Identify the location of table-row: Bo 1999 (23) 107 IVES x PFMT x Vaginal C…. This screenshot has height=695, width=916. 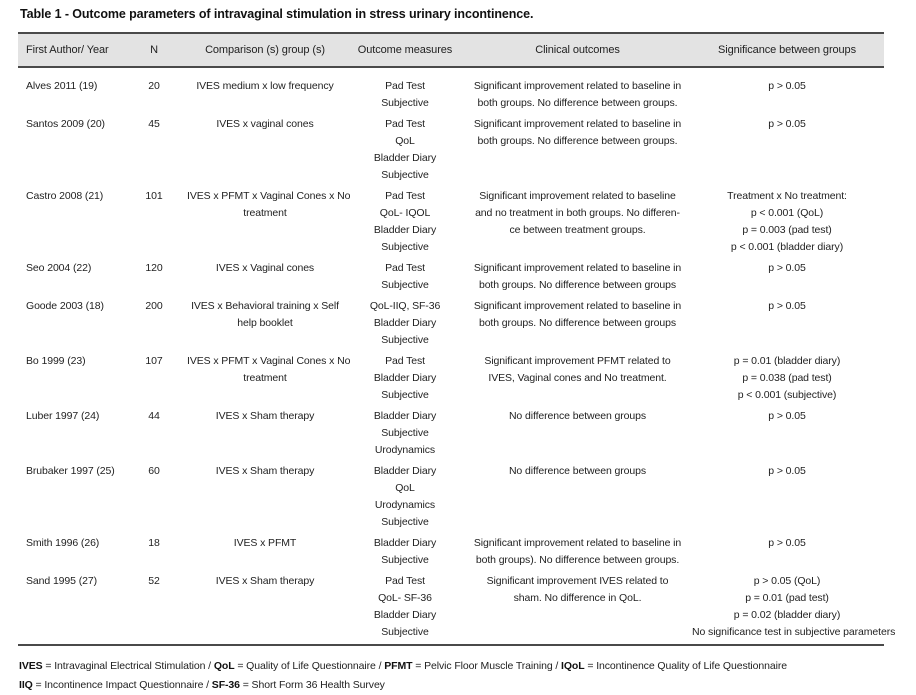
(451, 378).